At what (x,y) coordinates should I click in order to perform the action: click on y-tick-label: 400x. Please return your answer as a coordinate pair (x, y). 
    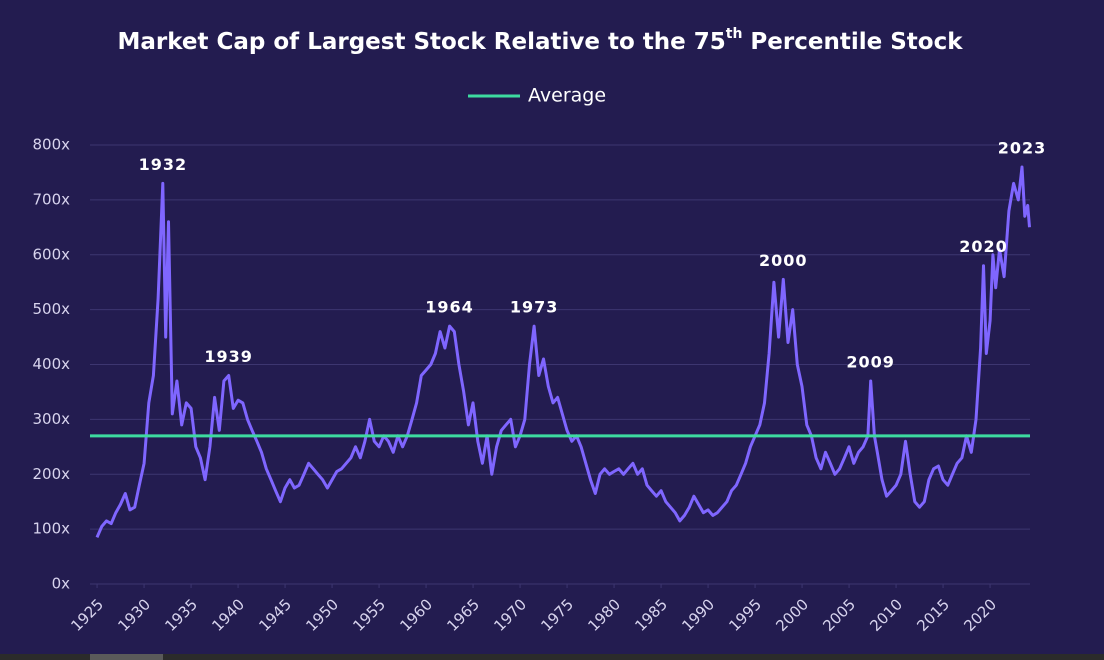
    Looking at the image, I should click on (51, 364).